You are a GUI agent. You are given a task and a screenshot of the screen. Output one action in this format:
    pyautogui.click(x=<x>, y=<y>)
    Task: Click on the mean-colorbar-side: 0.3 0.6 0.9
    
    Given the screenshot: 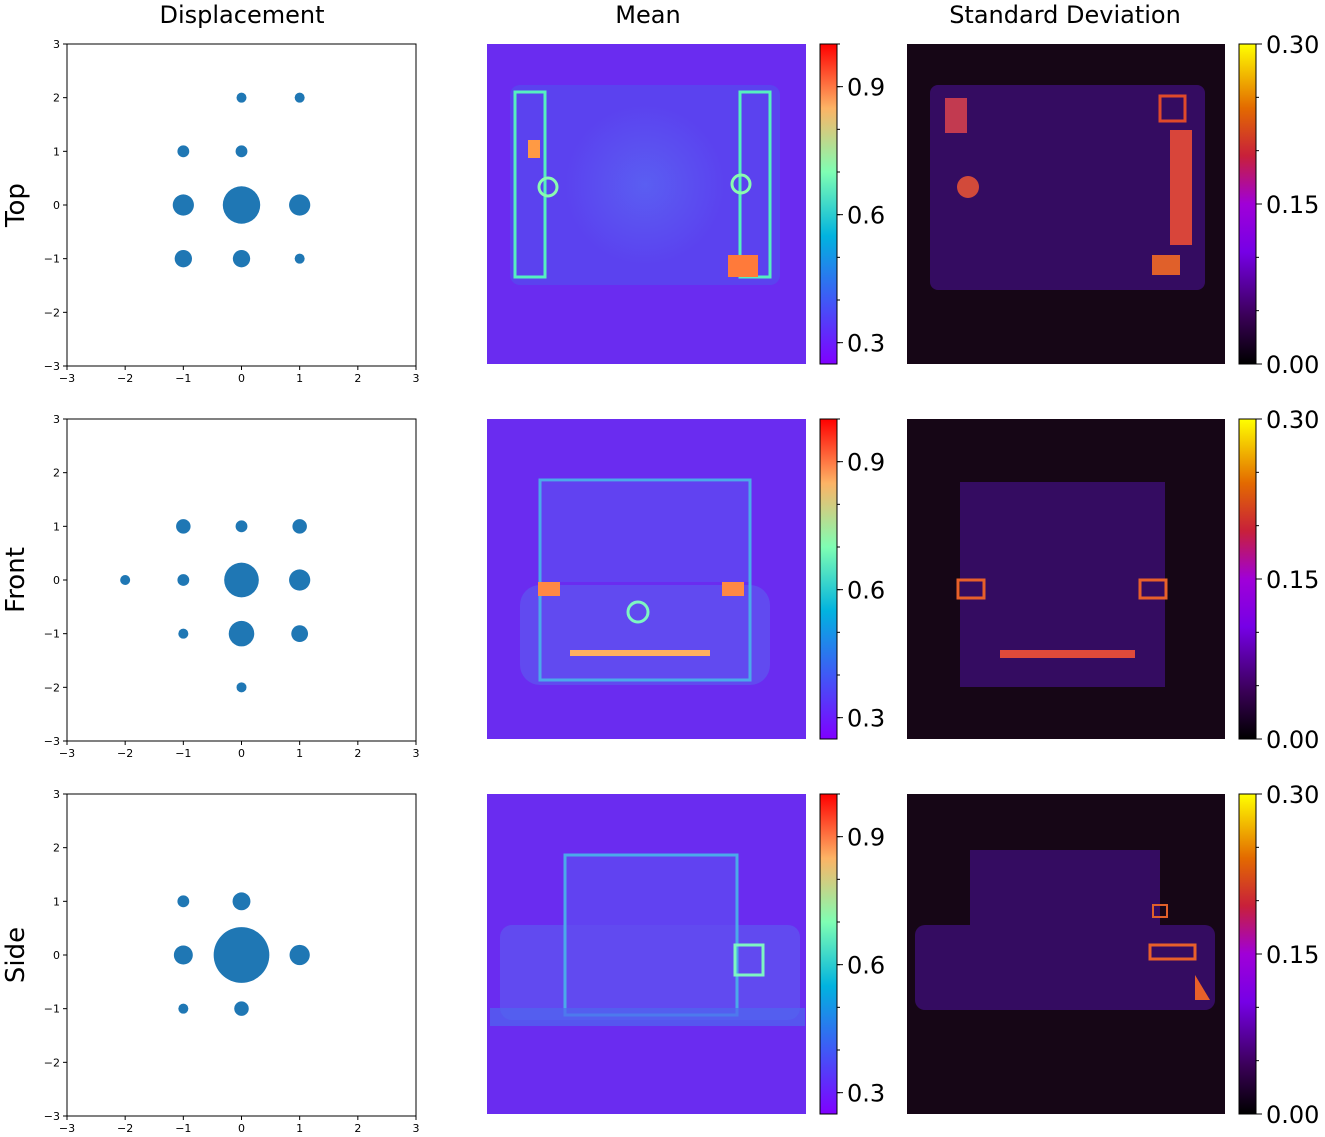 What is the action you would take?
    pyautogui.click(x=852, y=954)
    